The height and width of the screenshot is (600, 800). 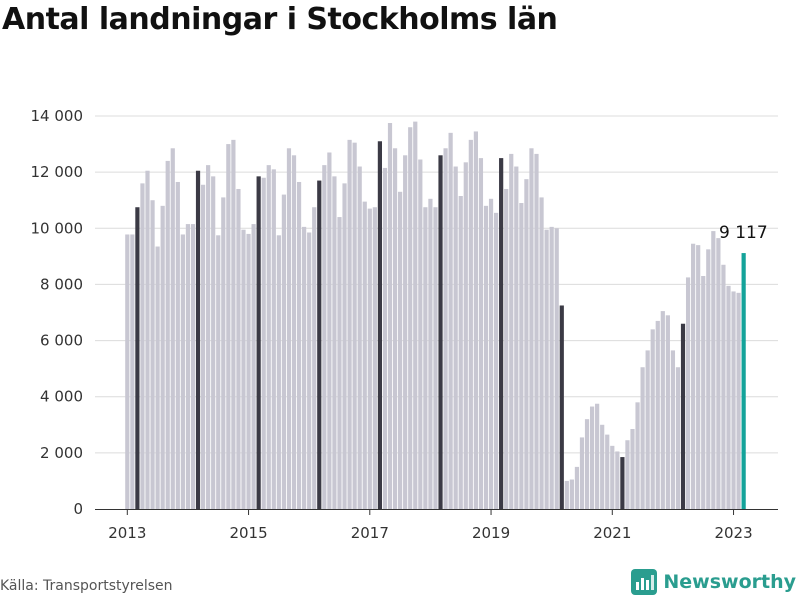 I want to click on bar-latest, so click(x=743, y=381).